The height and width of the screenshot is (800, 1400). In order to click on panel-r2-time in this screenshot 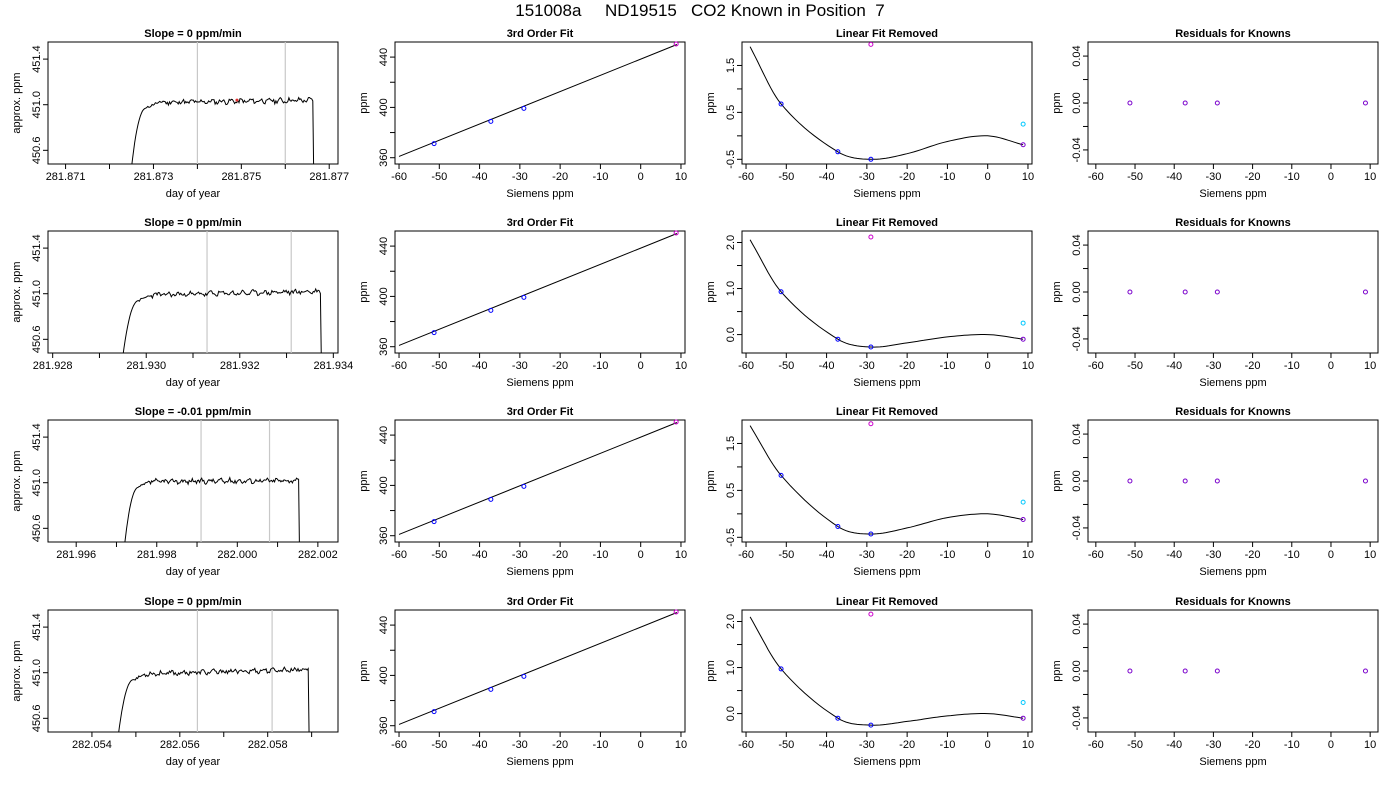, I will do `click(191, 294)`.